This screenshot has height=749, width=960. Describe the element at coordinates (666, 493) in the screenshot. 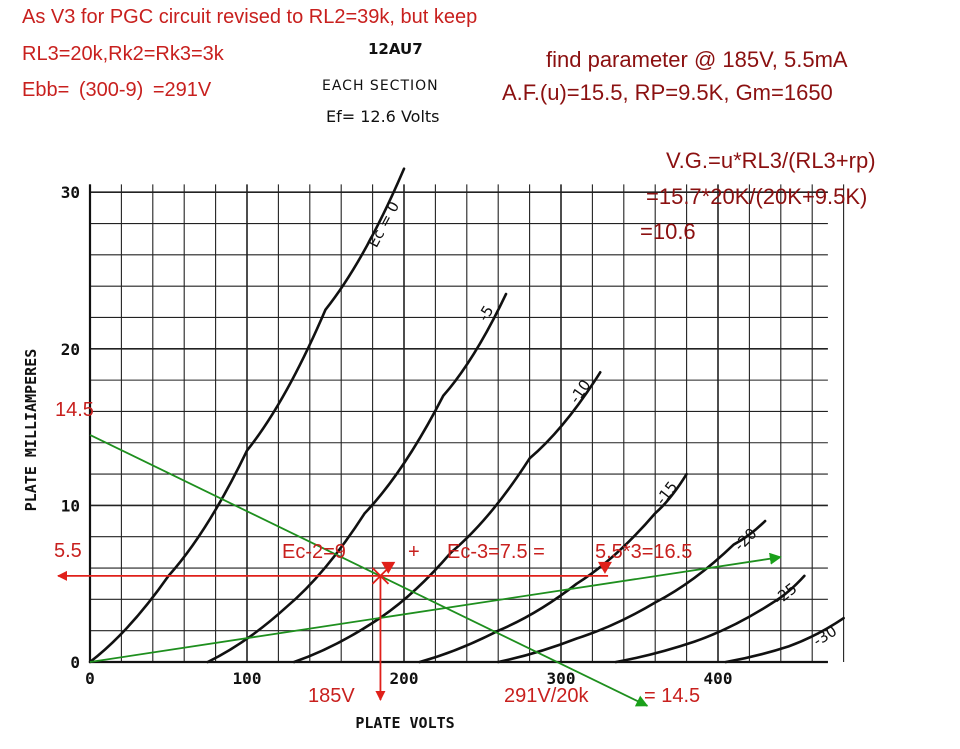

I see `curve-label: -15` at that location.